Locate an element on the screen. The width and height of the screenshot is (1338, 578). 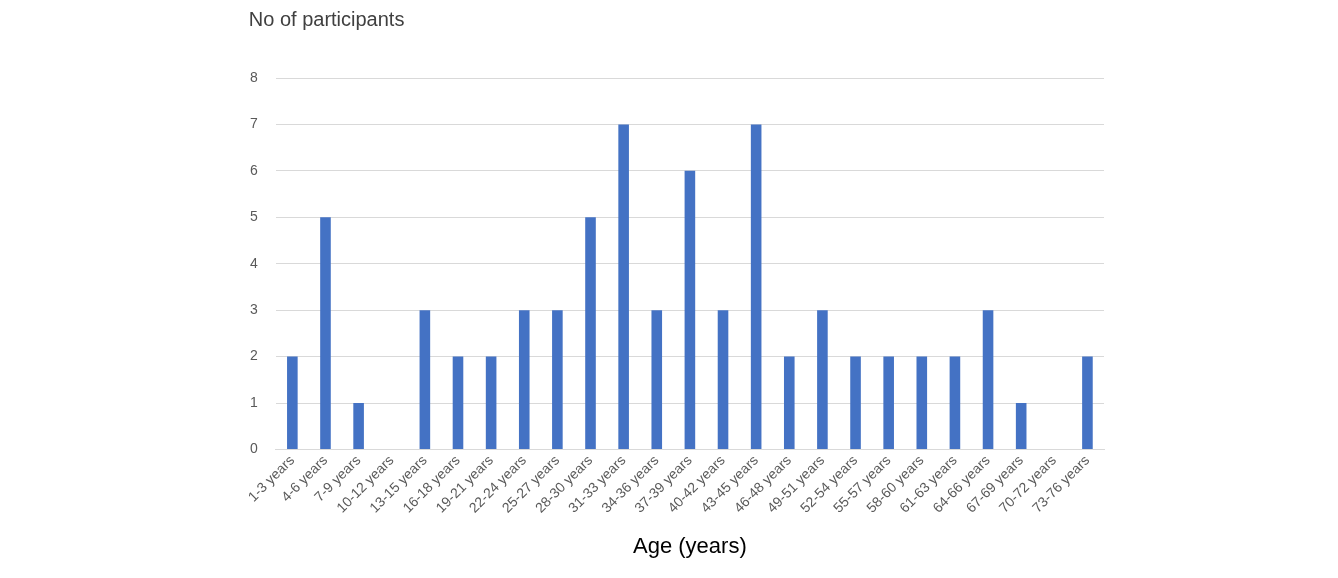
y-tick-label: 2 is located at coordinates (253, 355).